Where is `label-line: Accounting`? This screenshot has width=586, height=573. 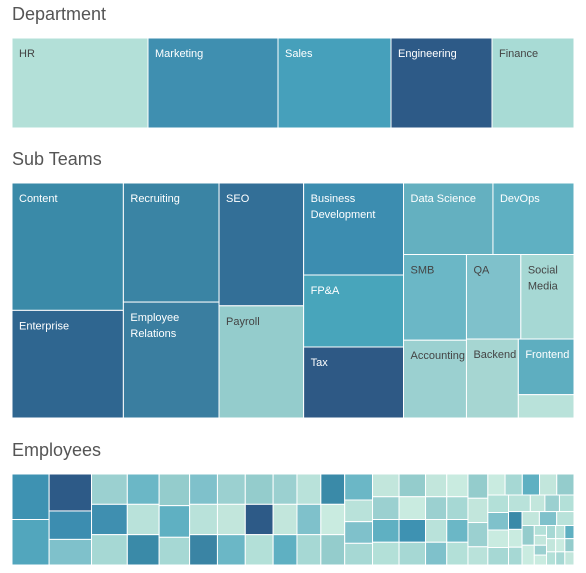 label-line: Accounting is located at coordinates (438, 356).